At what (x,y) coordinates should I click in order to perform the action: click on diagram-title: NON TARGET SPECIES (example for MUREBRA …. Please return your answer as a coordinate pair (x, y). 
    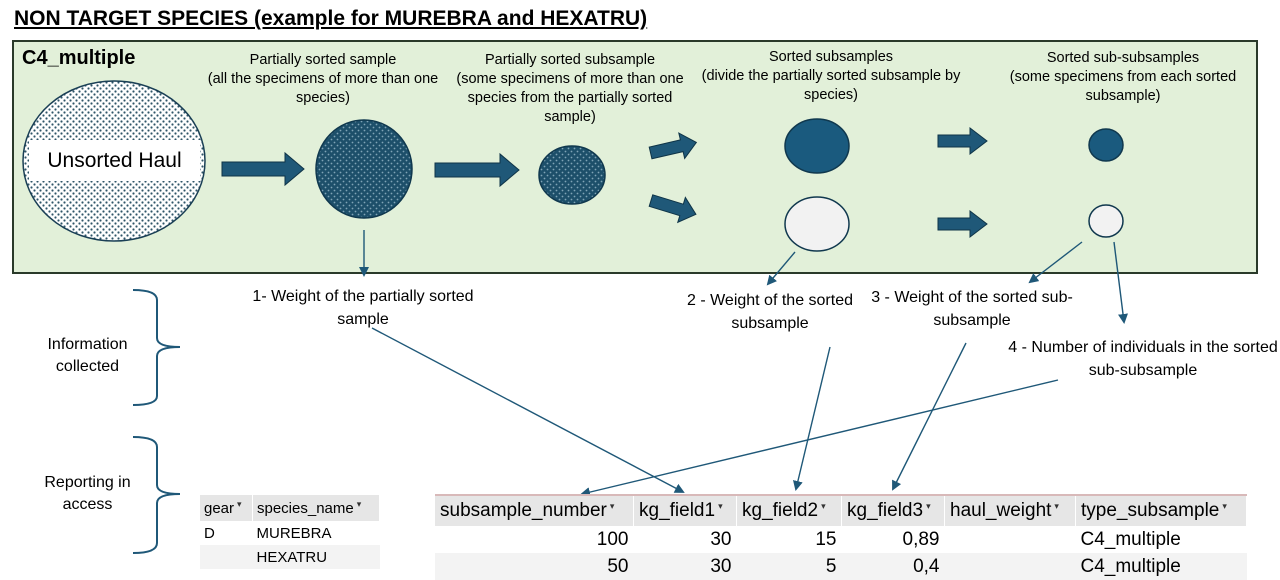
    Looking at the image, I should click on (331, 18).